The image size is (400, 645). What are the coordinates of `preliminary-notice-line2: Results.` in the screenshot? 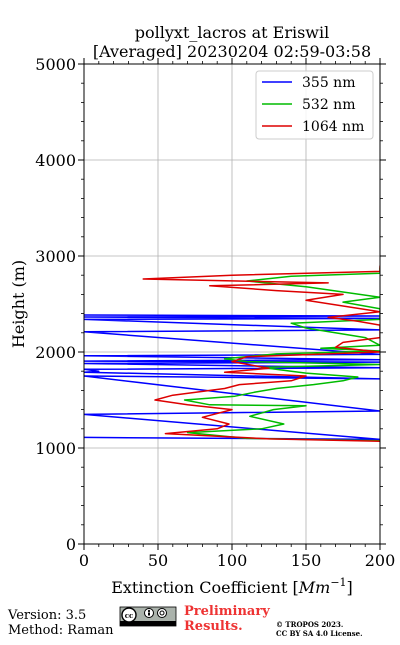 It's located at (213, 626).